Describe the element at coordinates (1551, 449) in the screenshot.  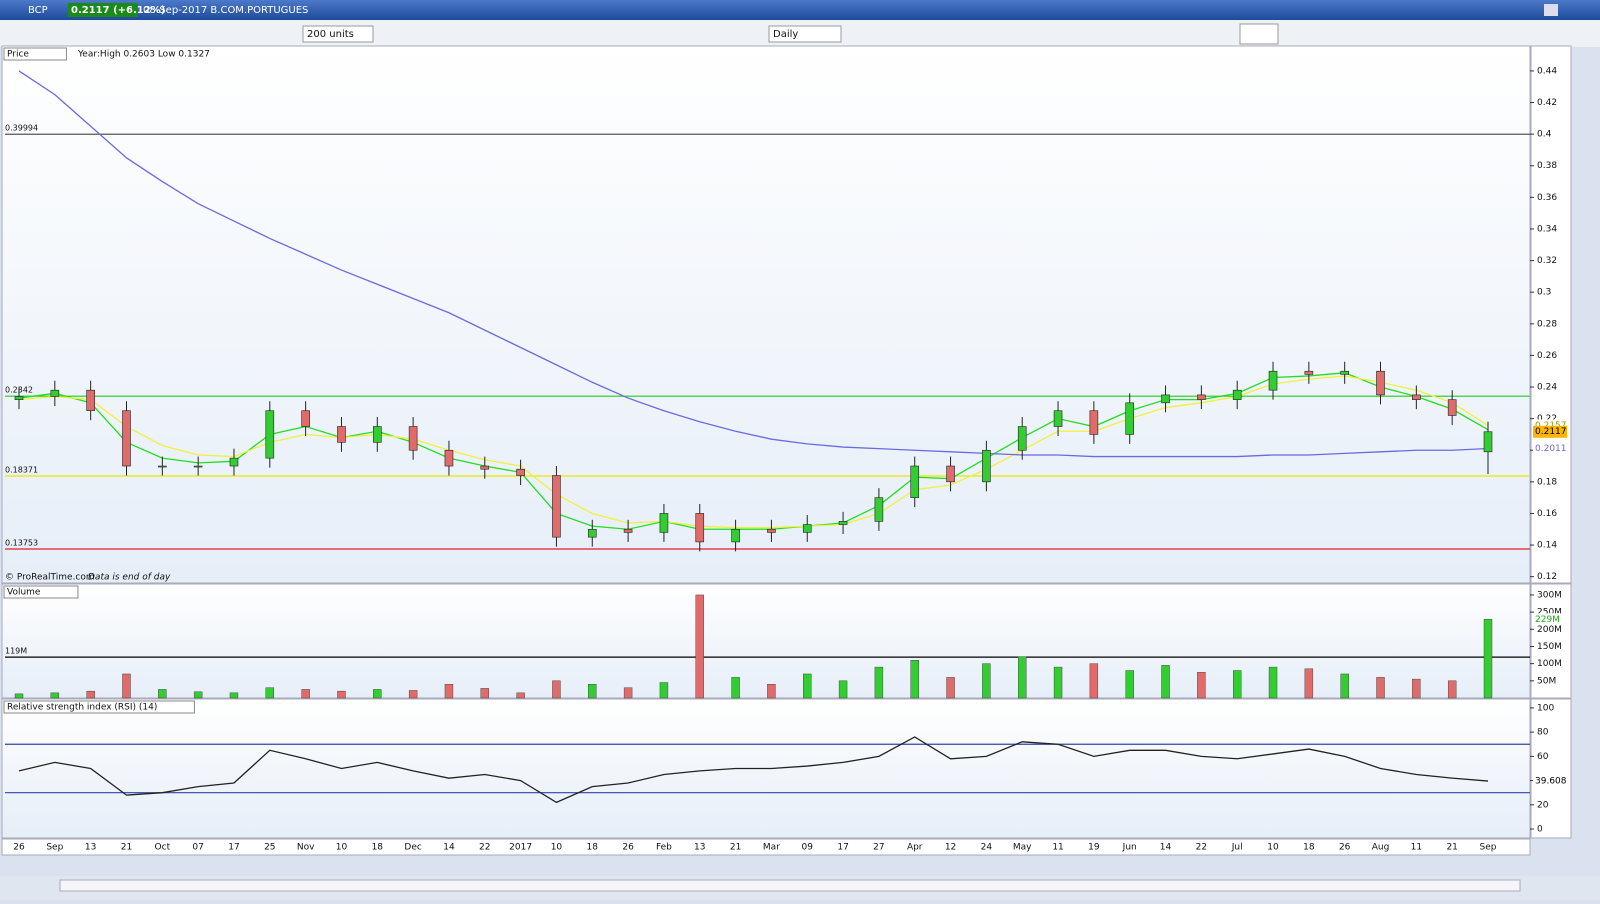
I see `value-badge-label: 0.2011` at that location.